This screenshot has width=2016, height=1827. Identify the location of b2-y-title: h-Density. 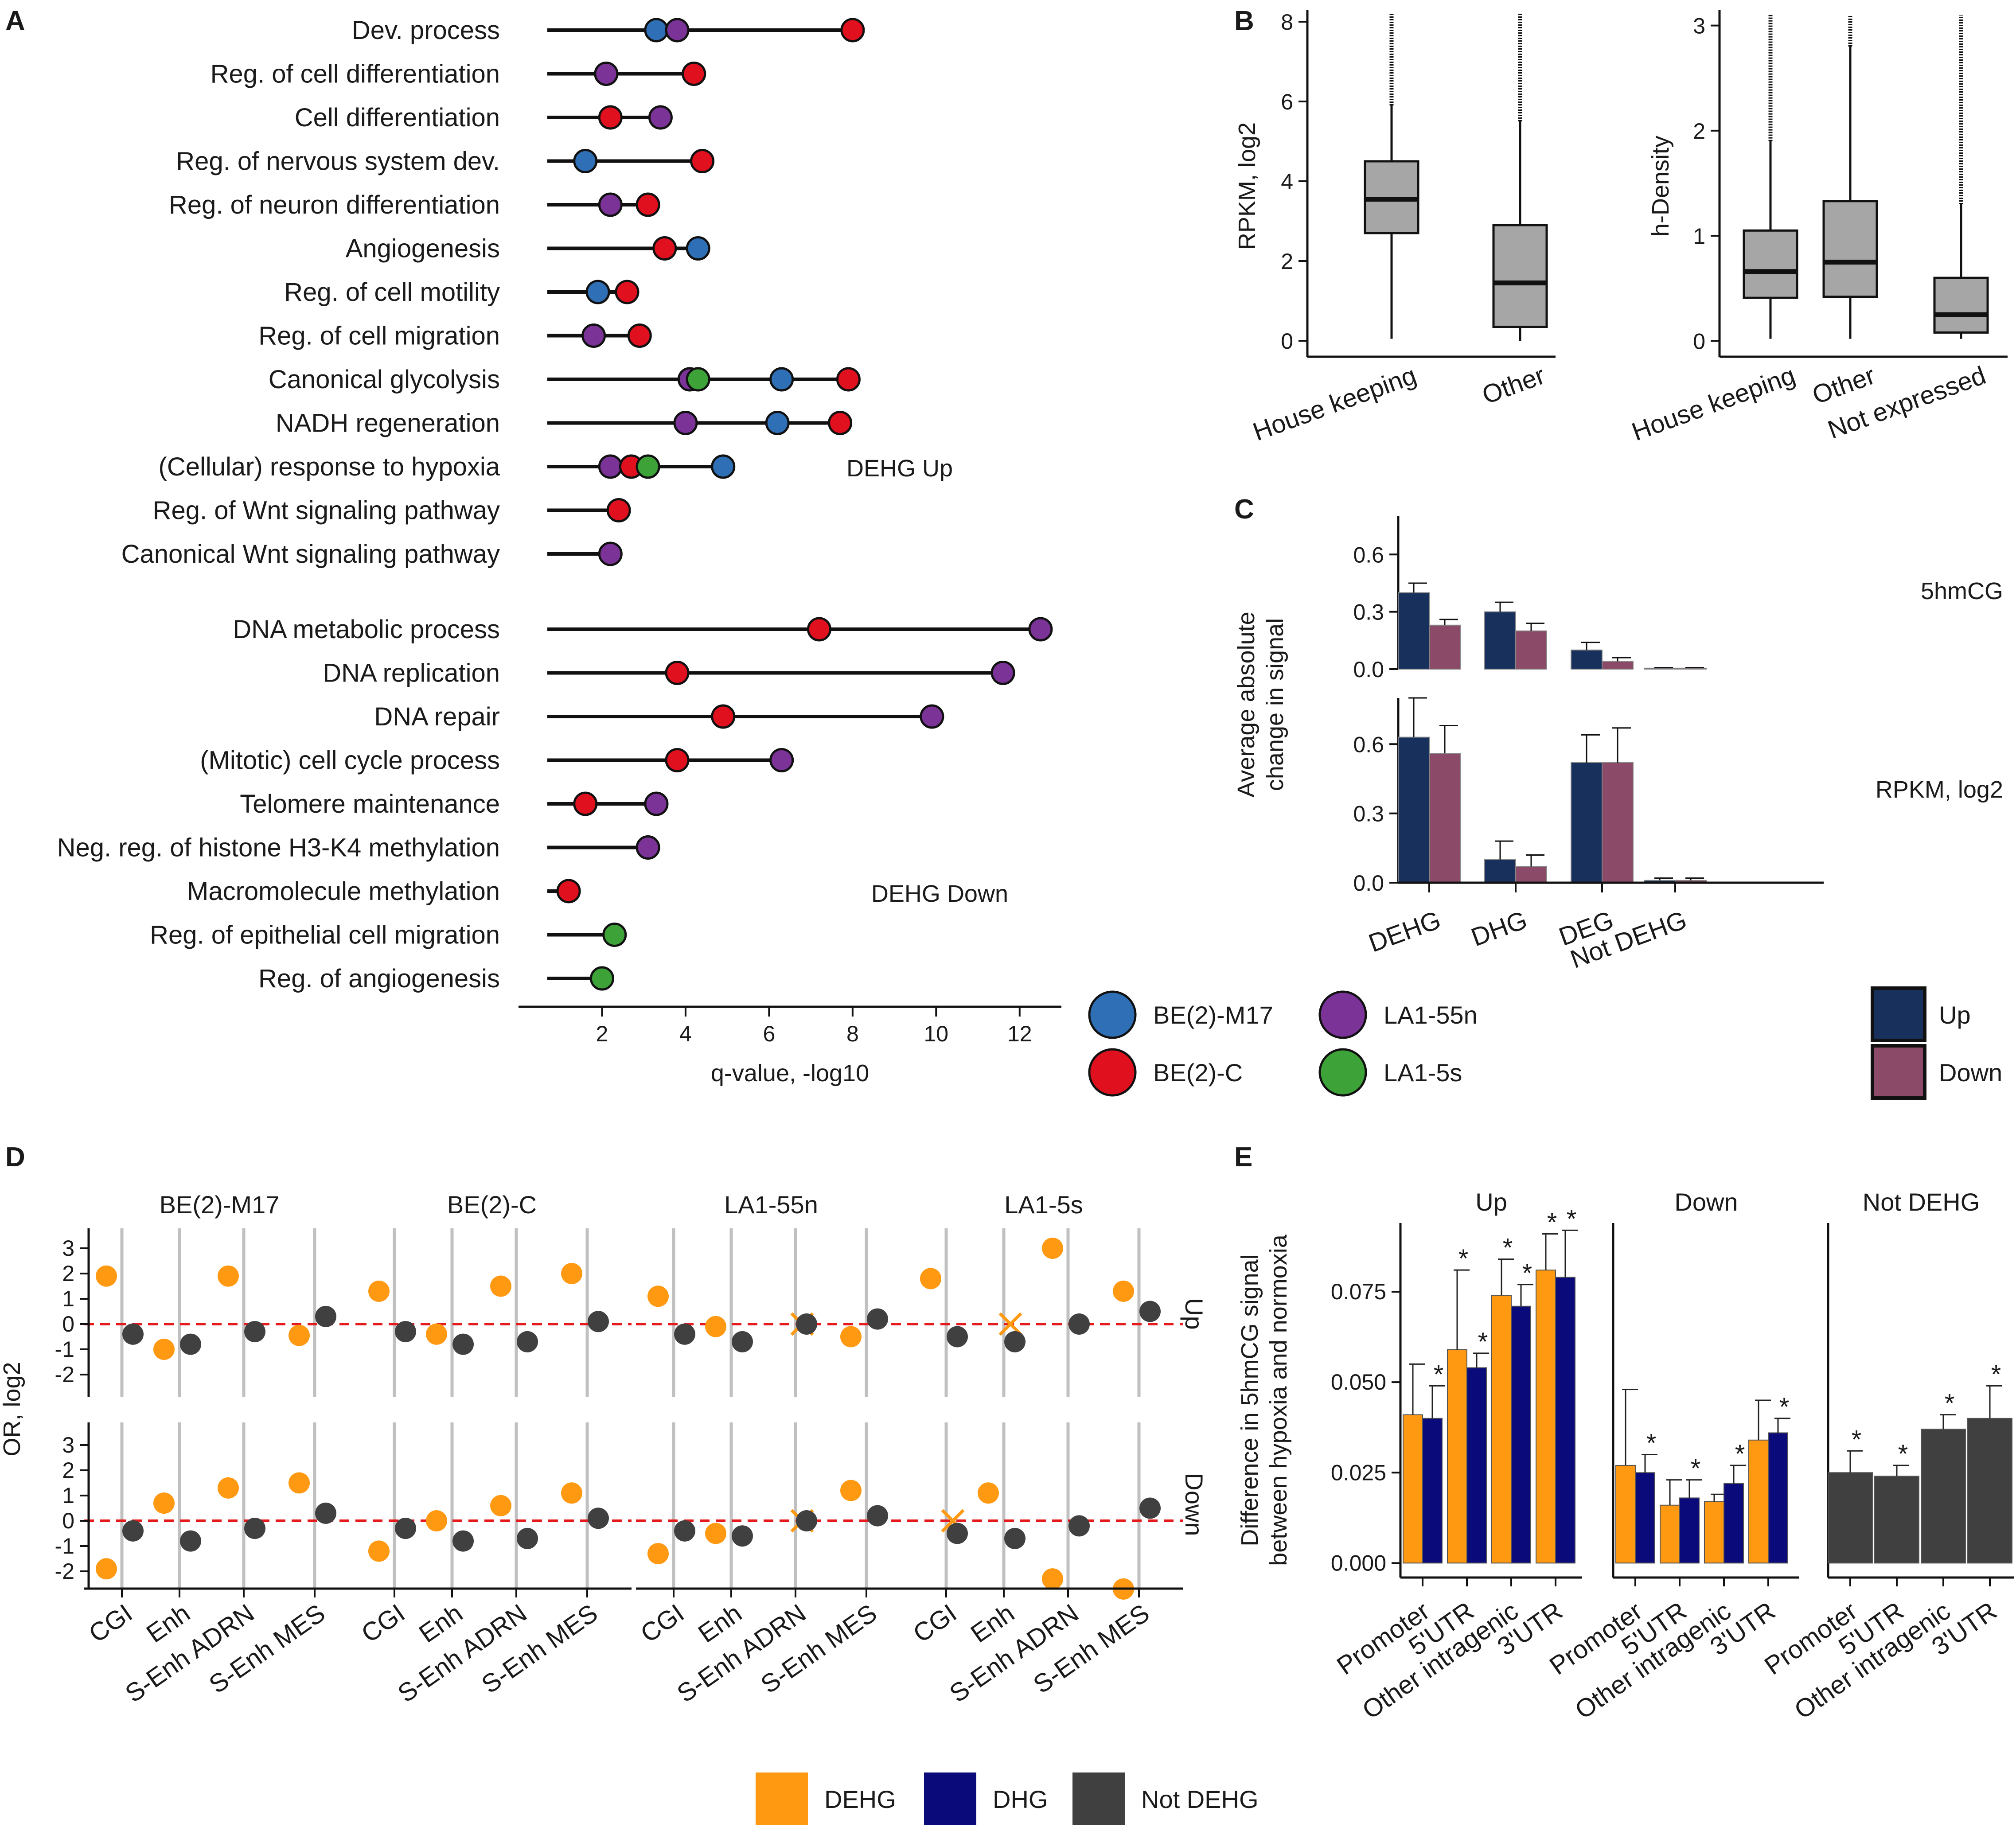
(1660, 186).